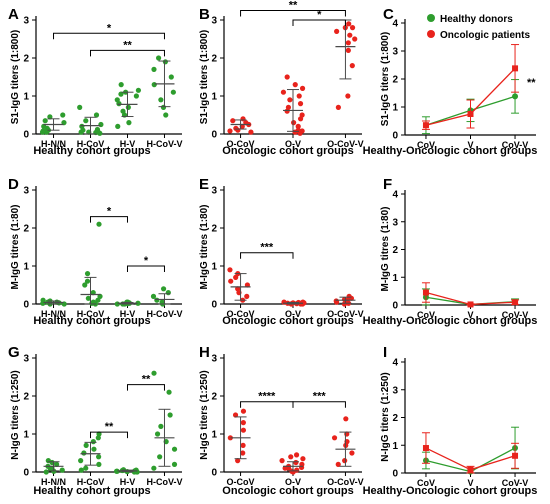 This screenshot has width=550, height=504. I want to click on significance-label: *, so click(146, 261).